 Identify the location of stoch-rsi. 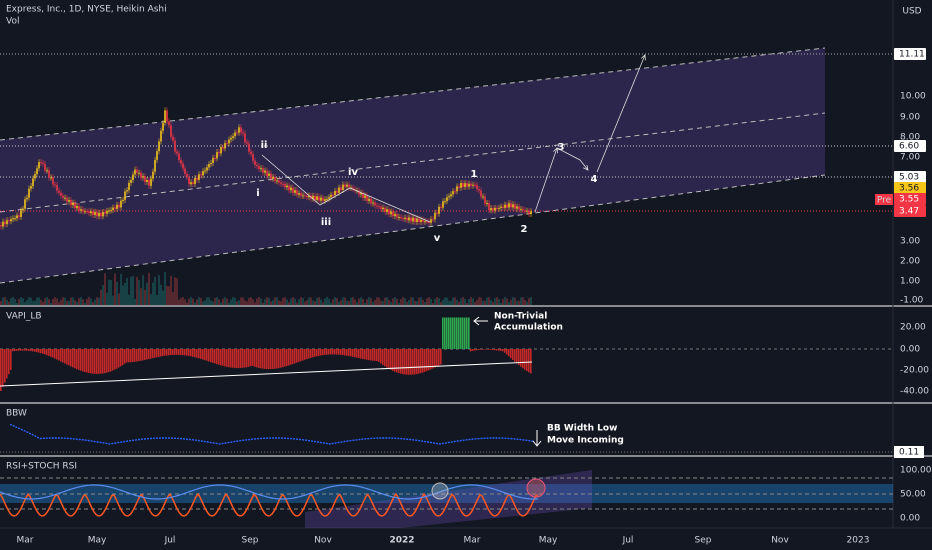
(269, 504).